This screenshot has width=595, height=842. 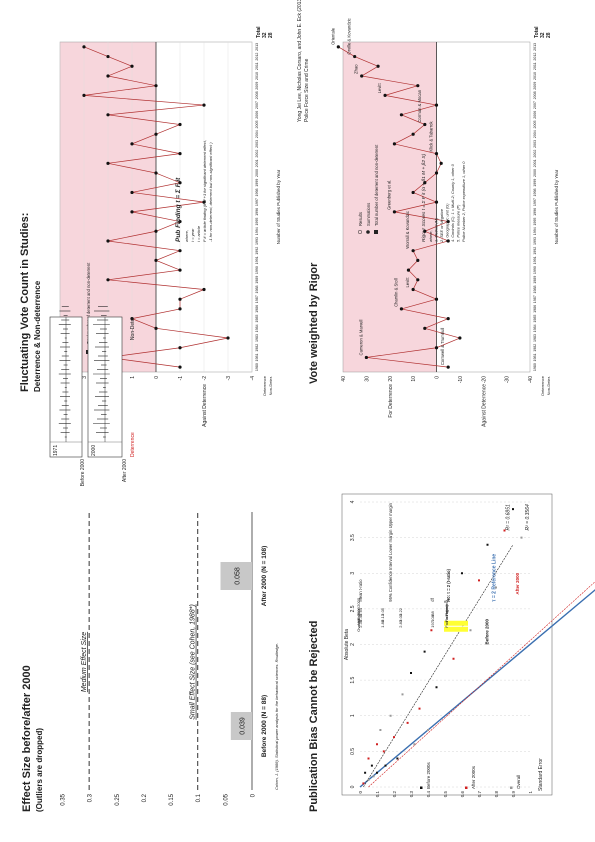 What do you see at coordinates (461, 379) in the screenshot?
I see `y-tick-label: -10` at bounding box center [461, 379].